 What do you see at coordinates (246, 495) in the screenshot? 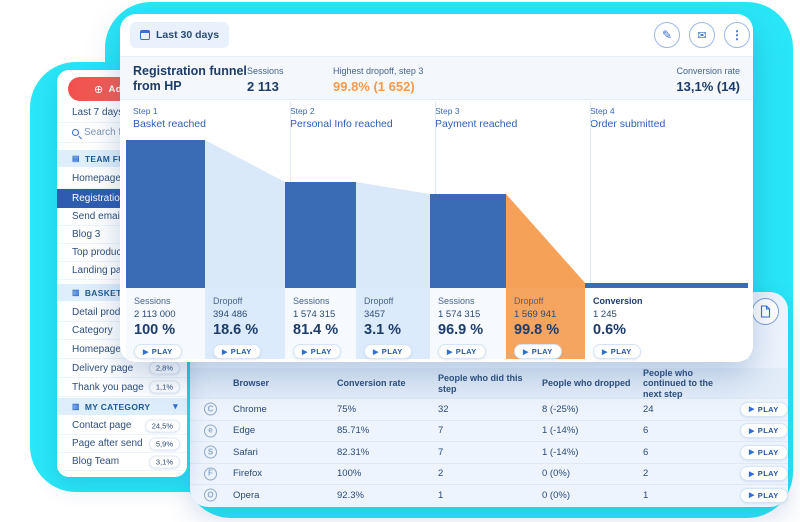
I see `browser-name: Opera` at bounding box center [246, 495].